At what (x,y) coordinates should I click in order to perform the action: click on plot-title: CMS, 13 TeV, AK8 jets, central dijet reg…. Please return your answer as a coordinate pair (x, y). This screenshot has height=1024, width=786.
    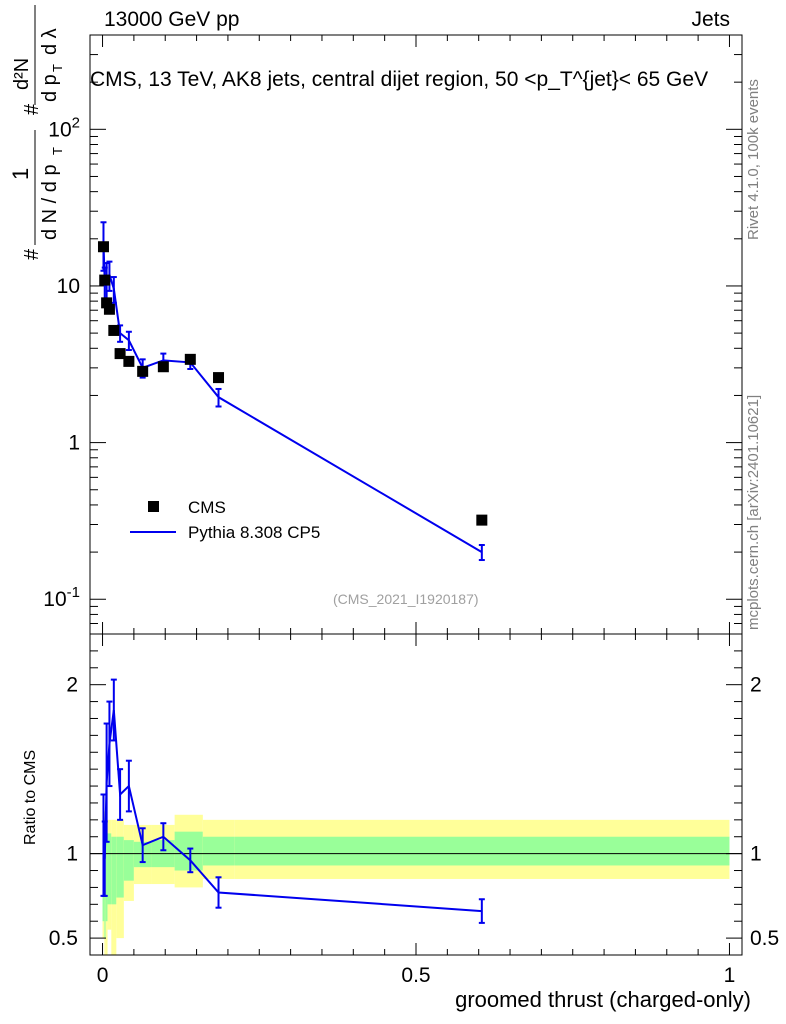
    Looking at the image, I should click on (399, 79).